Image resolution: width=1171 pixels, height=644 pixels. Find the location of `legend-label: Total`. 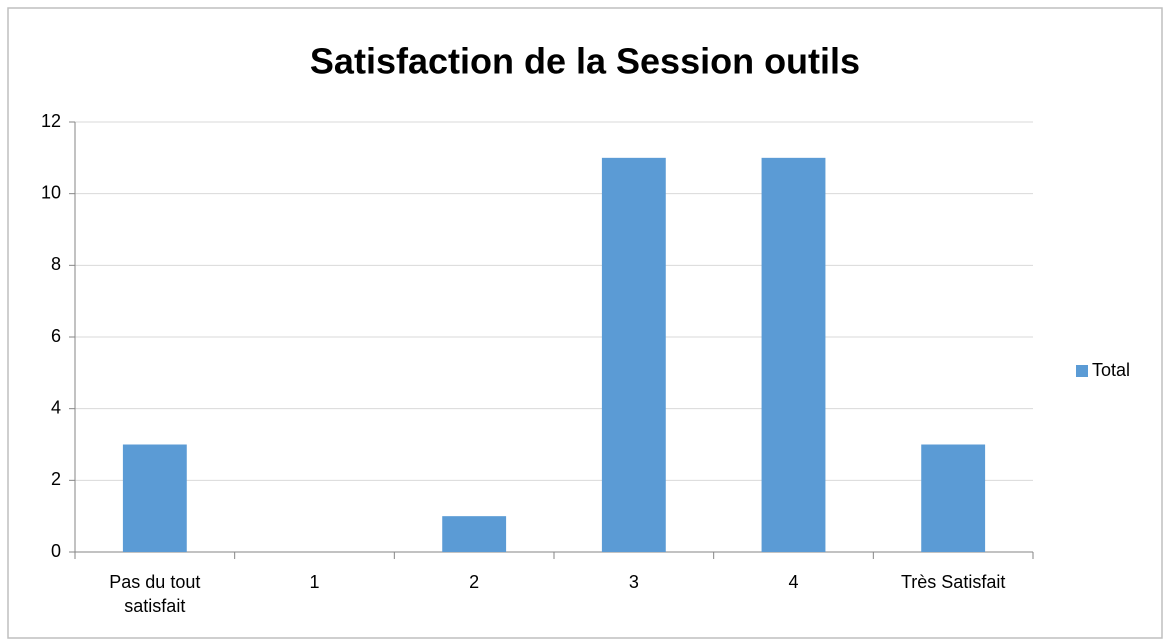

legend-label: Total is located at coordinates (1111, 370).